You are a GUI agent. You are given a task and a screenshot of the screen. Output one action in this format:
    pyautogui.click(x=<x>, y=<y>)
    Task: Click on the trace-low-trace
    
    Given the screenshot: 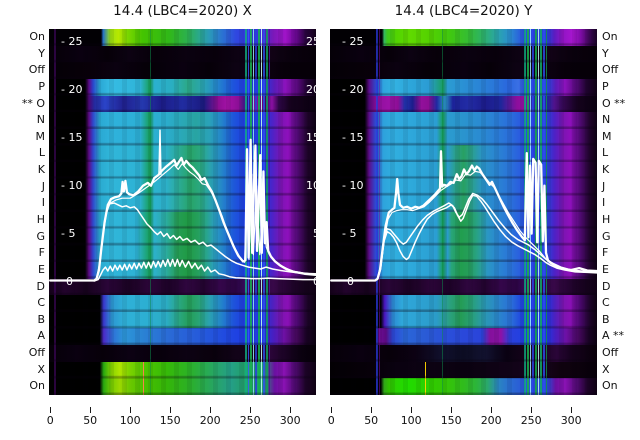 What is the action you would take?
    pyautogui.click(x=204, y=270)
    